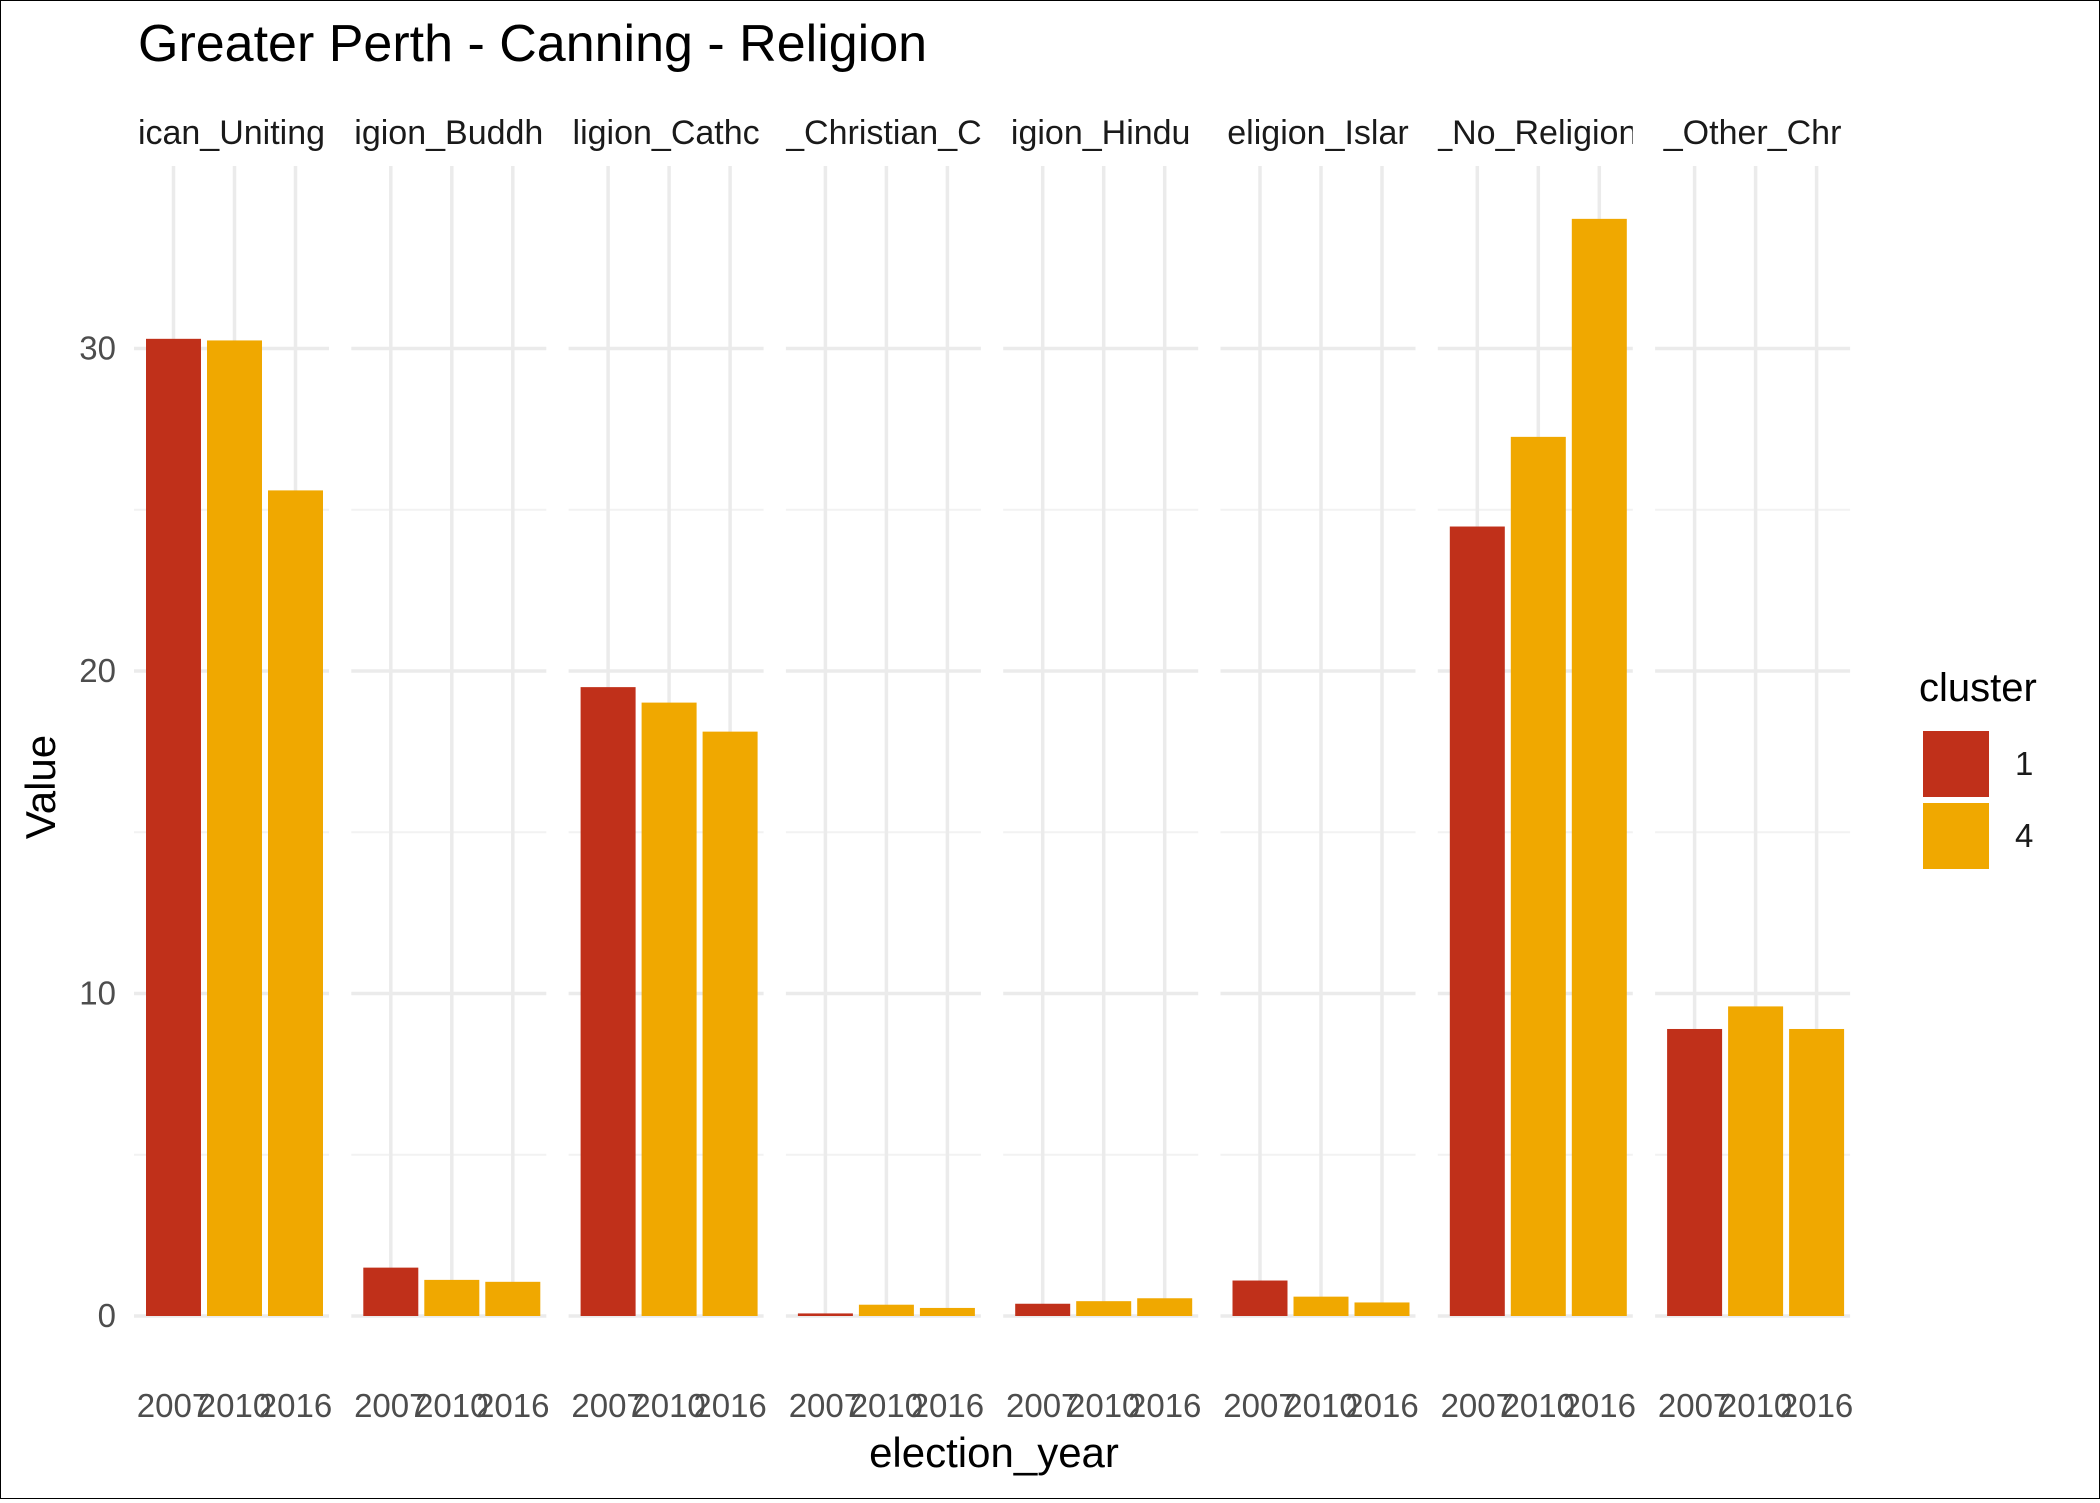  I want to click on x-axis-title: election_year, so click(994, 1452).